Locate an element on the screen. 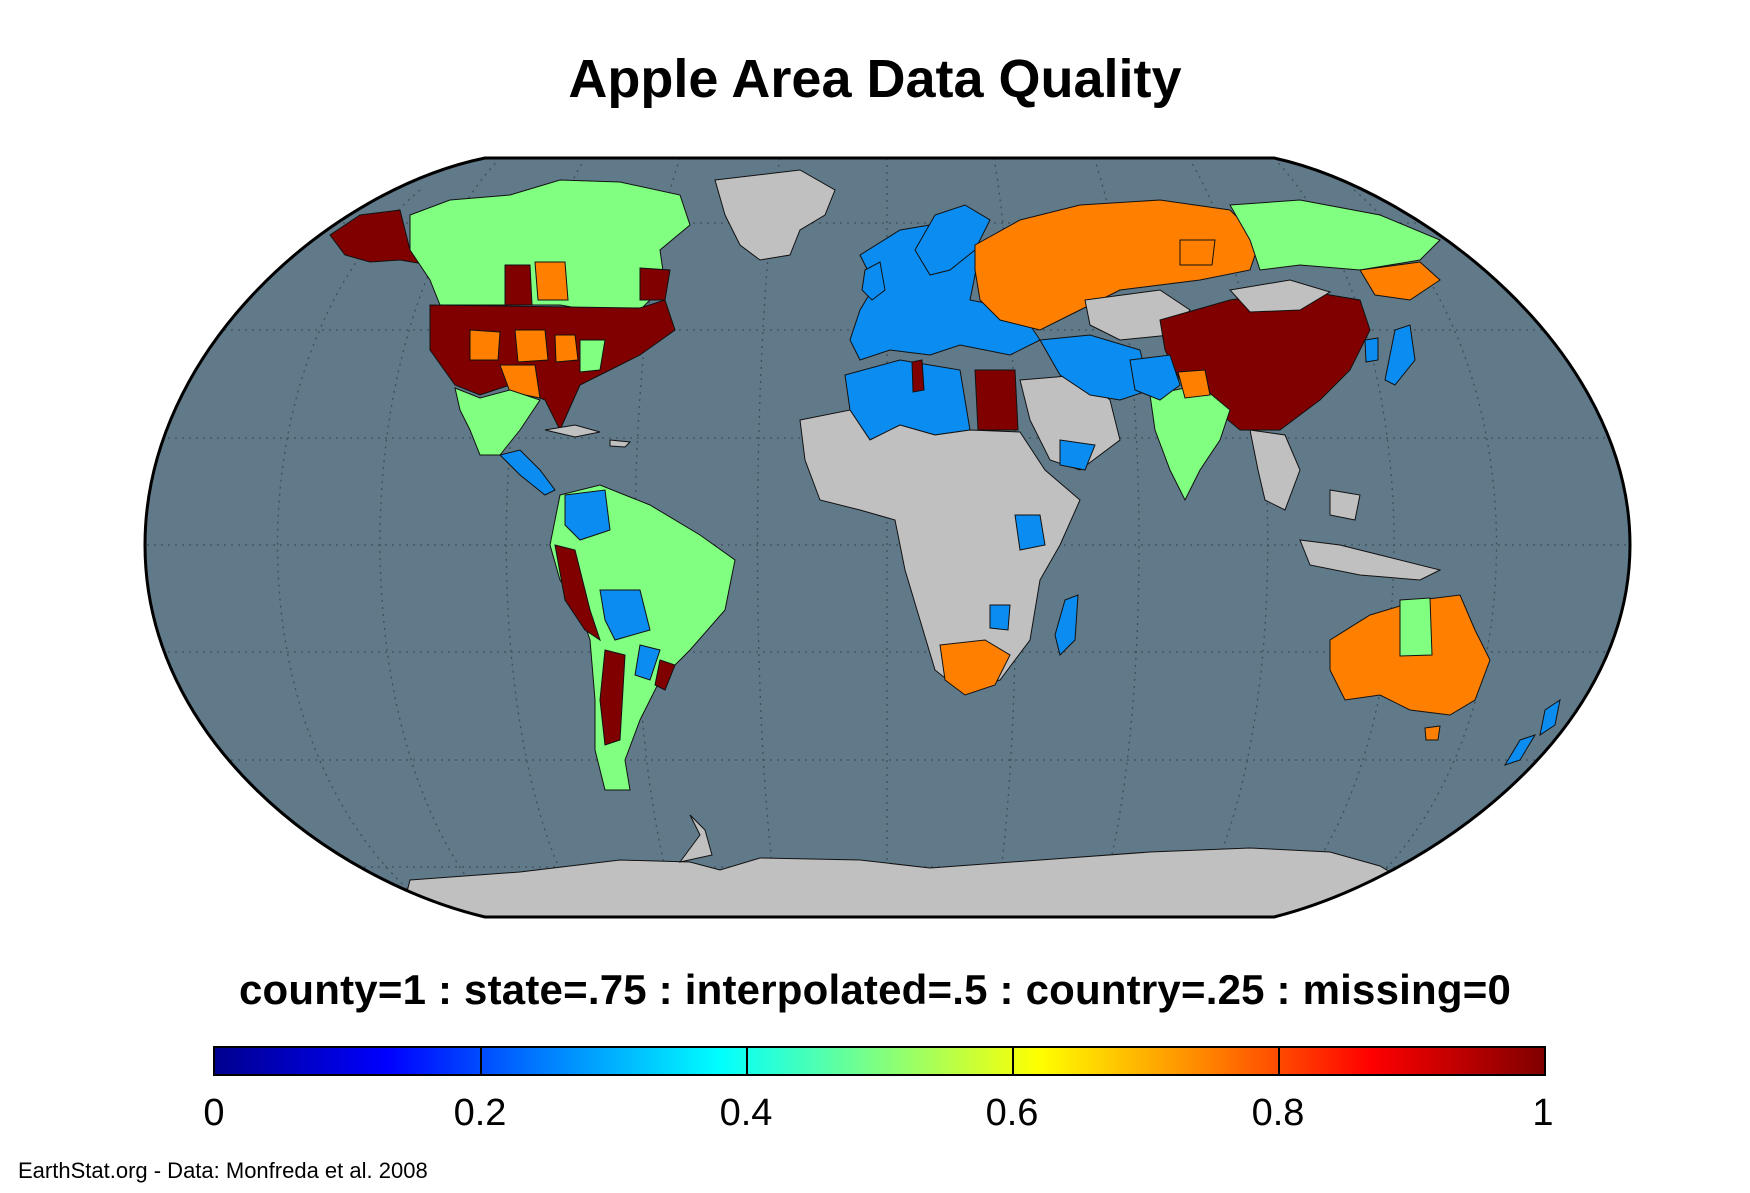  us-interpolated is located at coordinates (592, 356).